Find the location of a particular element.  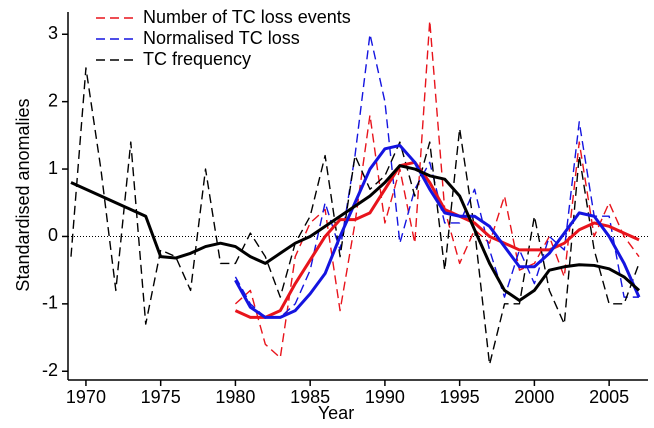

y-tick-label: 1 is located at coordinates (53, 168).